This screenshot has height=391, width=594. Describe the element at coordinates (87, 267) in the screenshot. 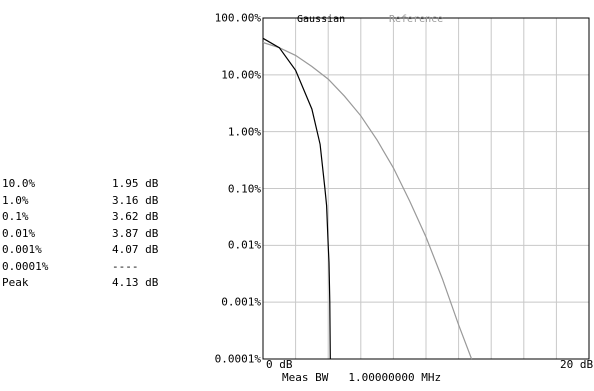

I see `stat-row-0.0001pct: 0.0001% ----` at that location.